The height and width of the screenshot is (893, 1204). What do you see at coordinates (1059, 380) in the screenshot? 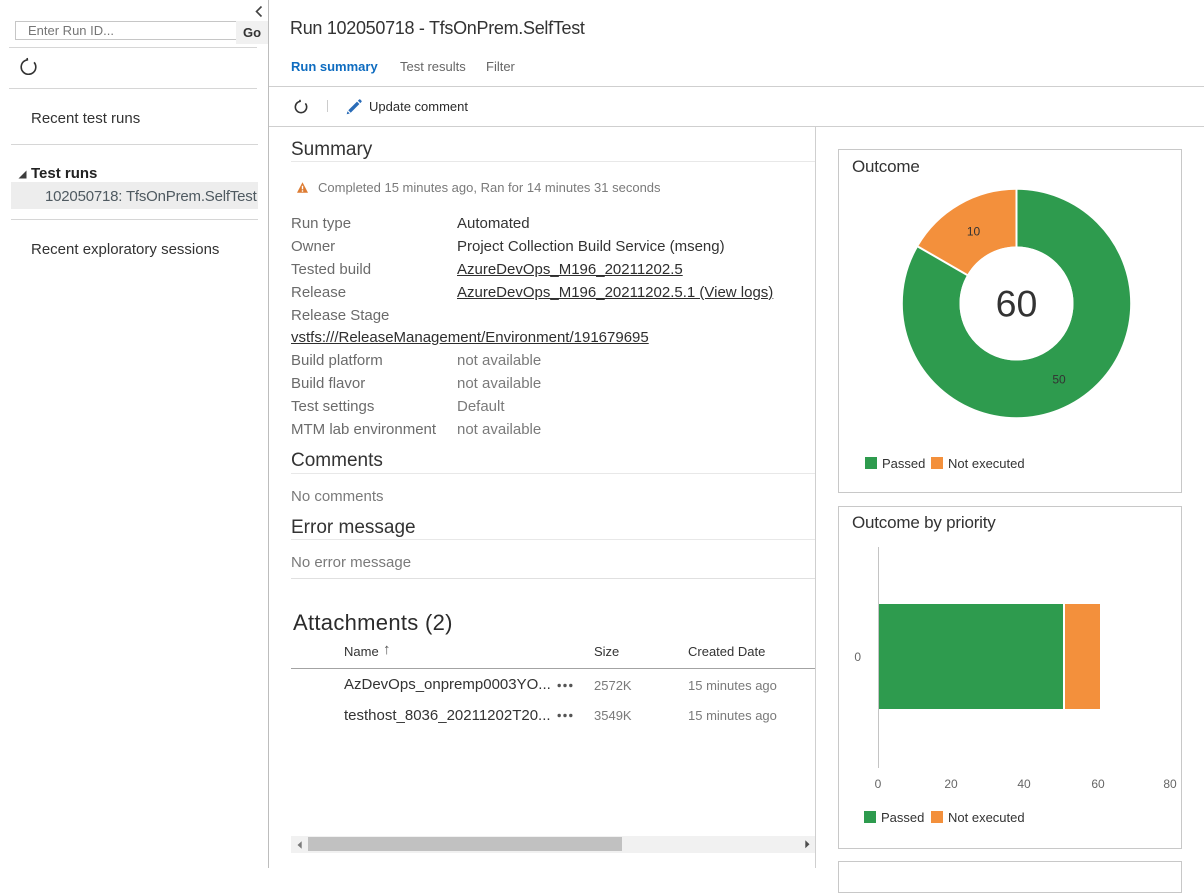
I see `svg-text: 50` at bounding box center [1059, 380].